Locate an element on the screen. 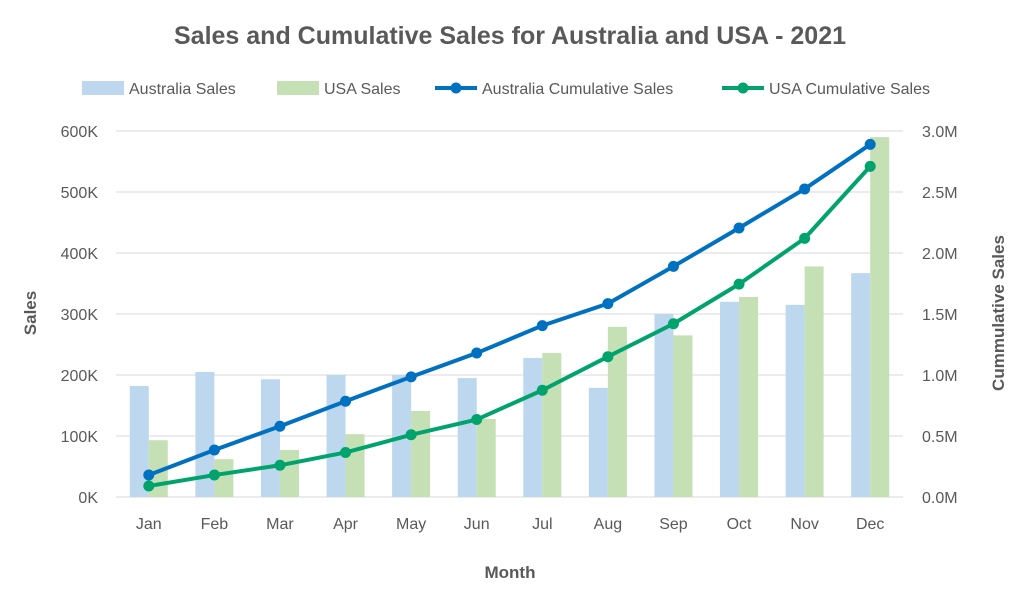 Image resolution: width=1021 pixels, height=590 pixels. legend-label: Australia Cumulative Sales is located at coordinates (577, 89).